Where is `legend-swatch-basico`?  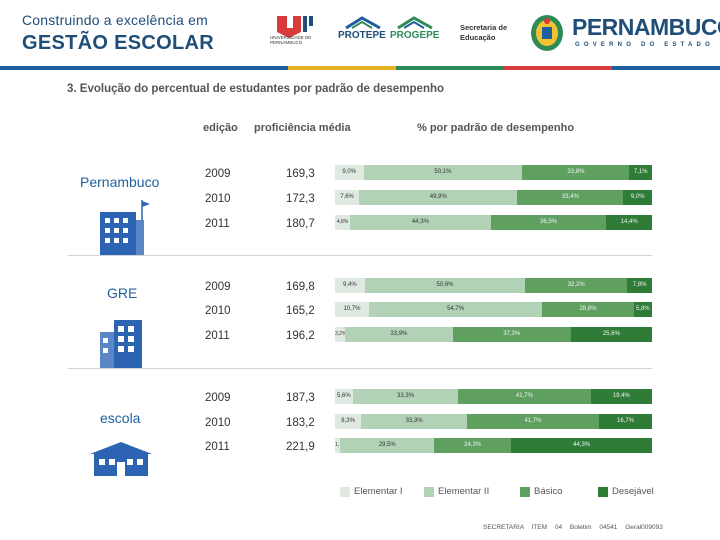
legend-swatch-basico is located at coordinates (525, 492).